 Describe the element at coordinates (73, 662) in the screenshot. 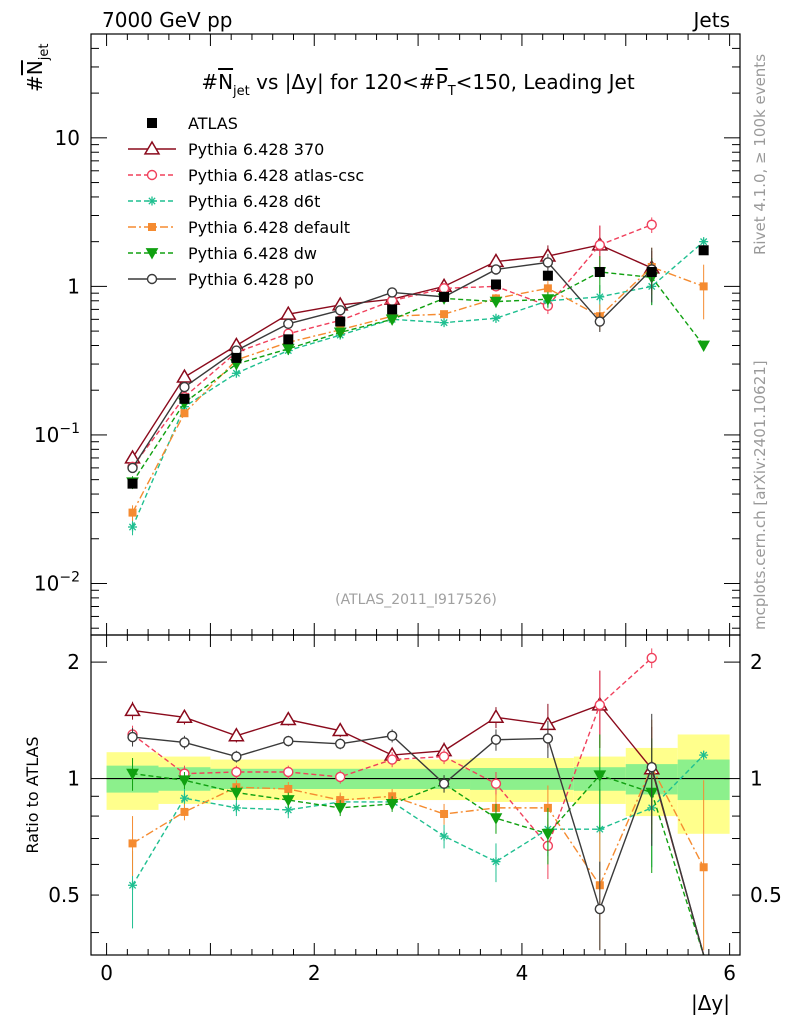

I see `ratio-tick-label-left-0: 2` at that location.